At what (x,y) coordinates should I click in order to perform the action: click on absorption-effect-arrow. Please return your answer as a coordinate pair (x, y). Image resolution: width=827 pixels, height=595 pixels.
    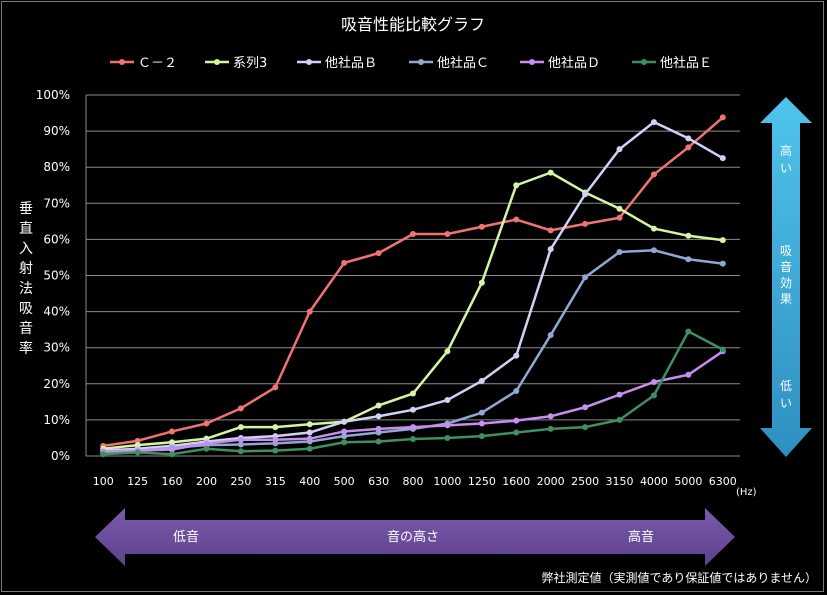
    Looking at the image, I should click on (786, 277).